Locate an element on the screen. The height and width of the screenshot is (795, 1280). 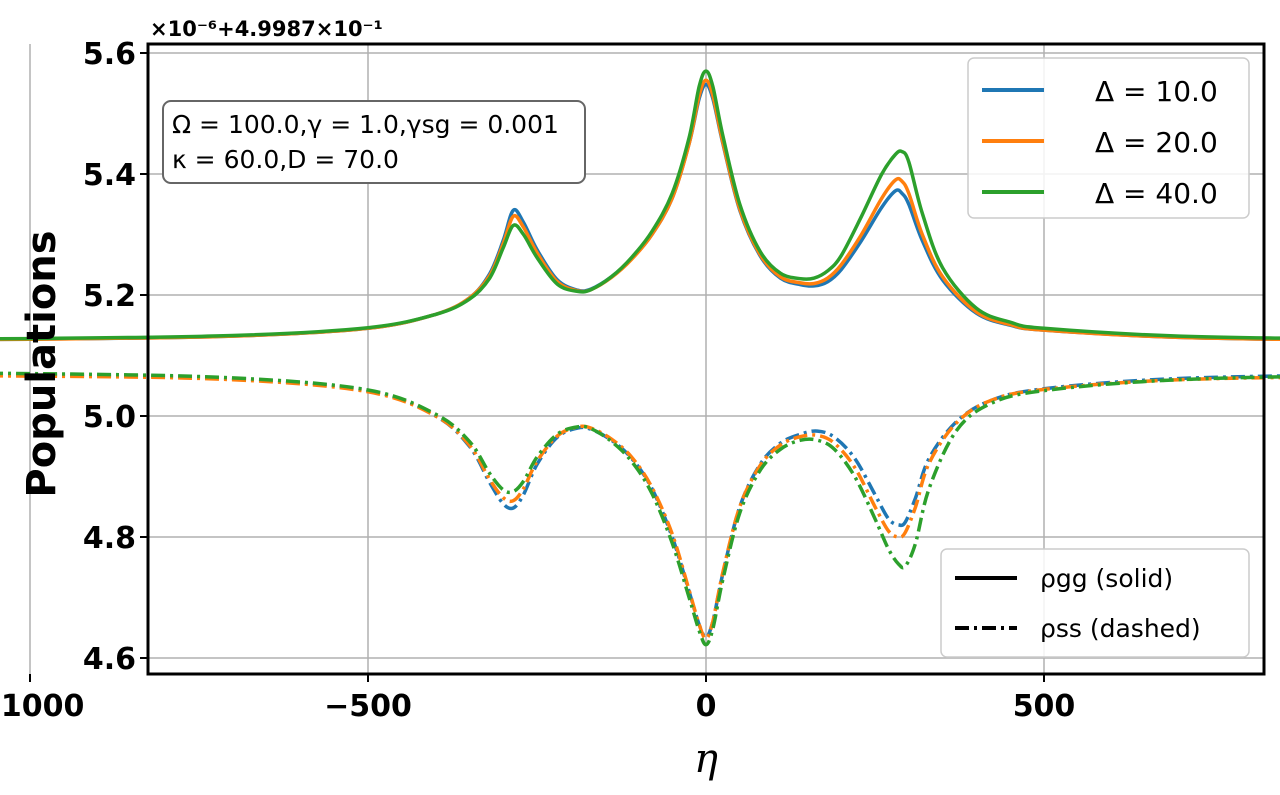
legend-colors-frame is located at coordinates (1108, 138).